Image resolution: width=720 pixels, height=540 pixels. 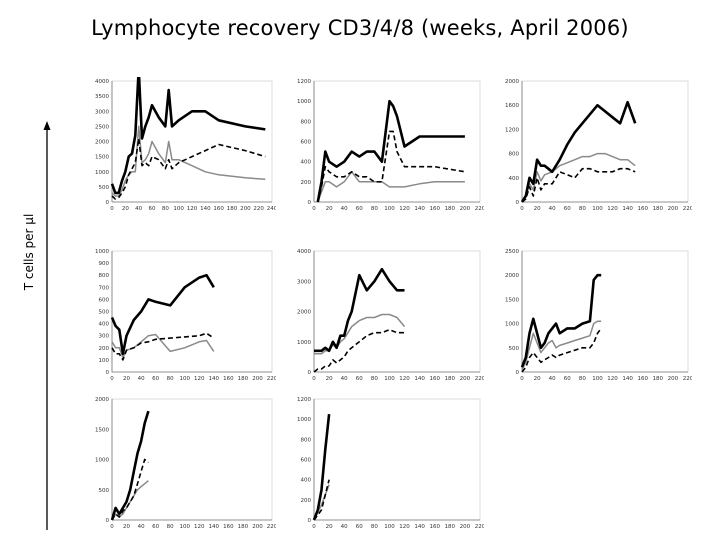 I want to click on y-tick-label: 4000, so click(x=304, y=252).